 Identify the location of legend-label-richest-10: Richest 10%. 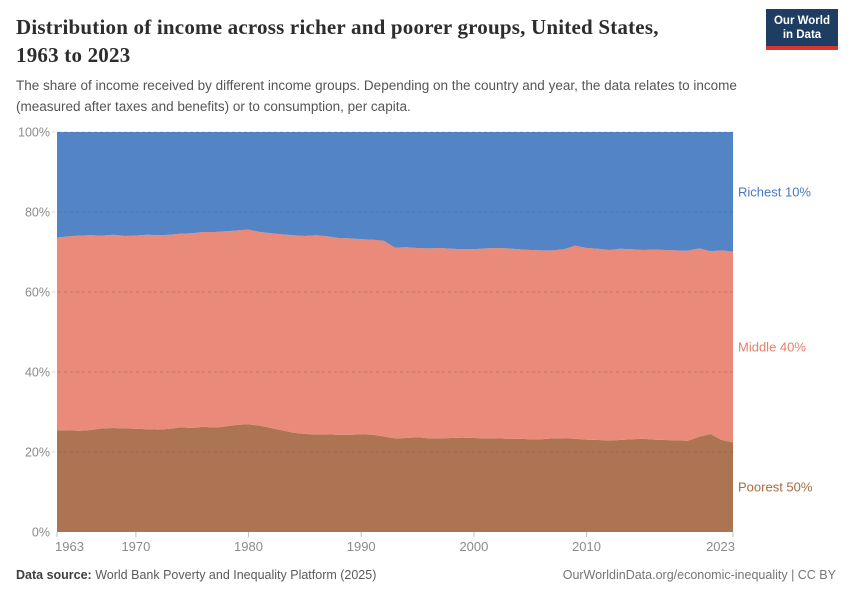
(774, 191).